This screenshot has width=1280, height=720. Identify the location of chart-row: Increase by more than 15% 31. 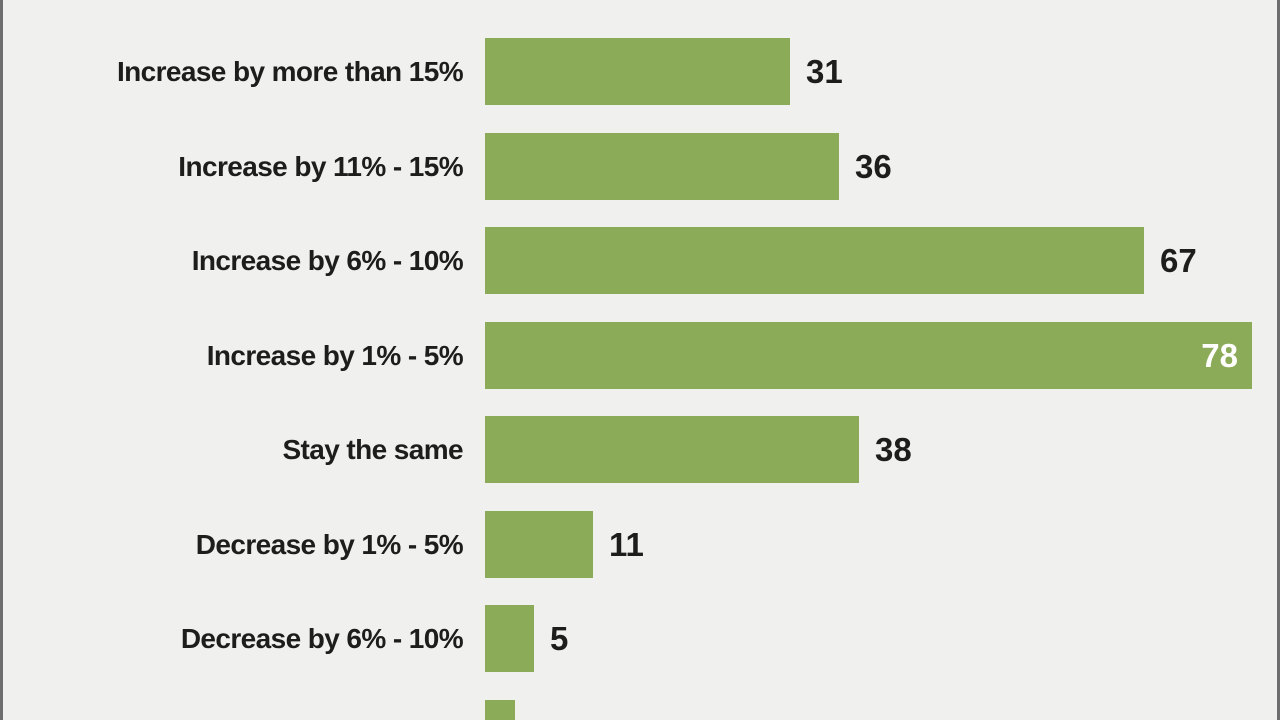
(640, 71).